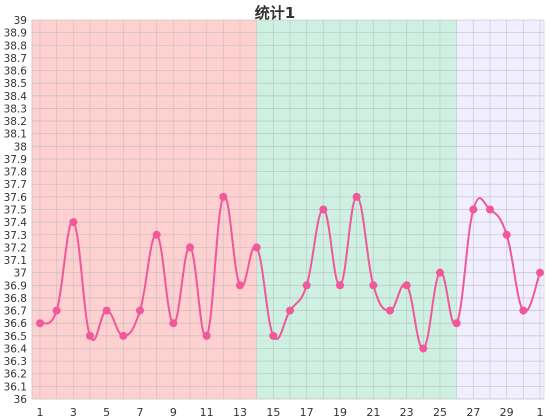  I want to click on y-tick-label: 36, so click(21, 400).